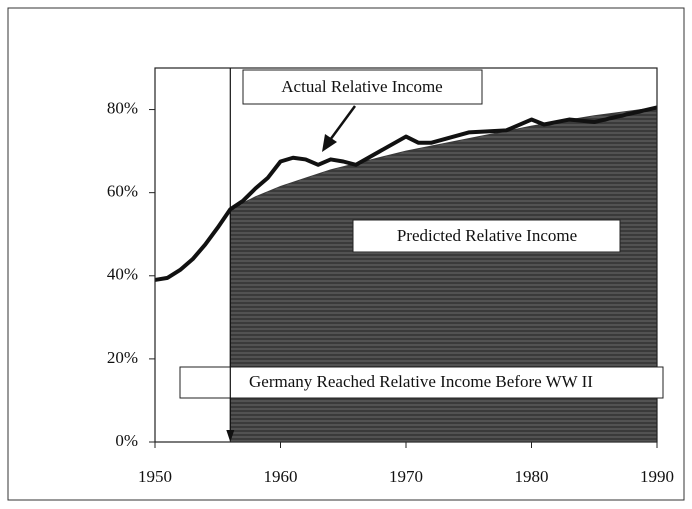 Image resolution: width=692 pixels, height=509 pixels. Describe the element at coordinates (342, 123) in the screenshot. I see `pointer` at that location.